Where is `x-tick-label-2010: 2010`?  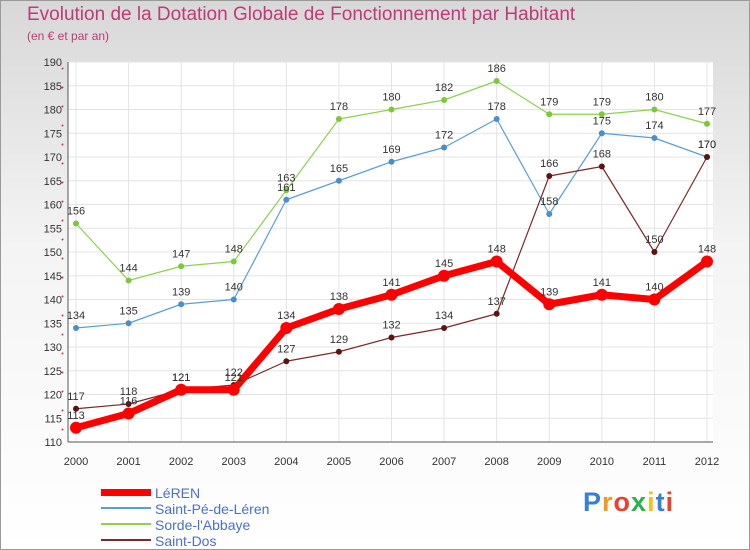 x-tick-label-2010: 2010 is located at coordinates (602, 462).